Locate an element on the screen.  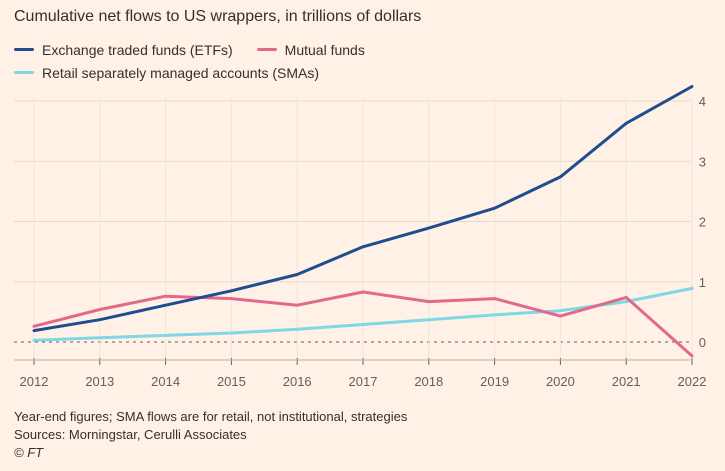
x-tick-label-2015: 2015 is located at coordinates (231, 381).